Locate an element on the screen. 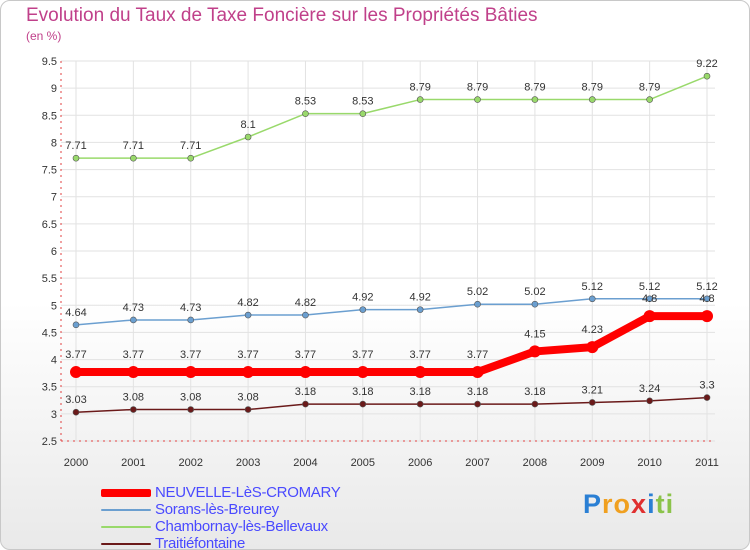 This screenshot has height=550, width=750. chart-subtitle: (en %) is located at coordinates (44, 36).